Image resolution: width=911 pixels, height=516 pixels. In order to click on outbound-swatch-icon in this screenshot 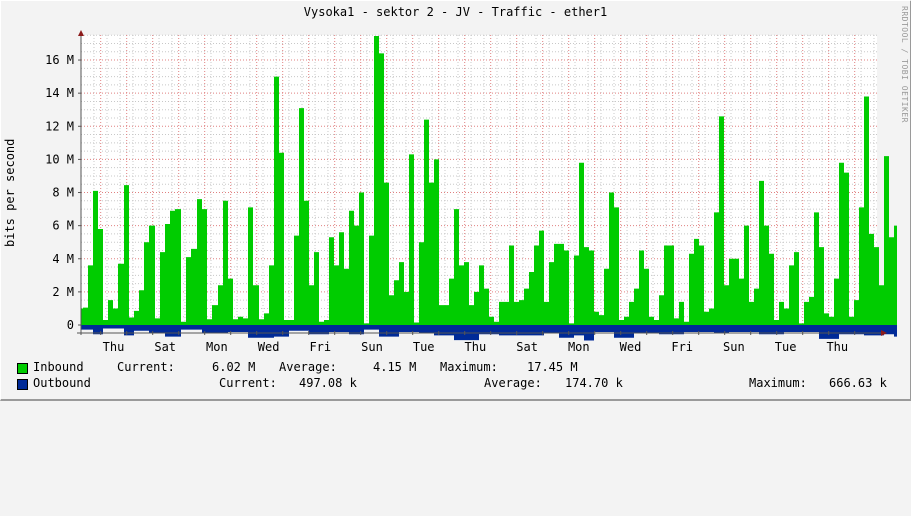, I will do `click(22, 384)`.